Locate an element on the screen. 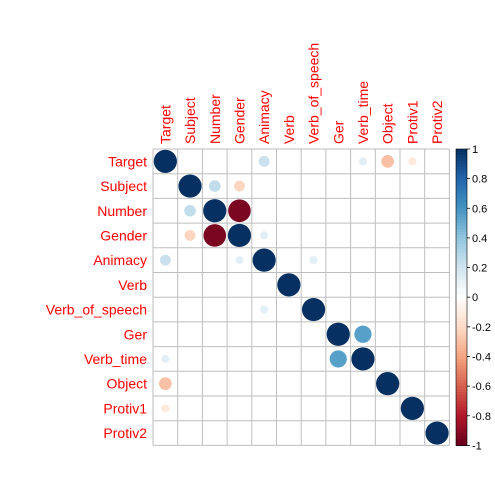 This screenshot has width=495, height=484. colorbar-tick-label: -0.6 is located at coordinates (481, 387).